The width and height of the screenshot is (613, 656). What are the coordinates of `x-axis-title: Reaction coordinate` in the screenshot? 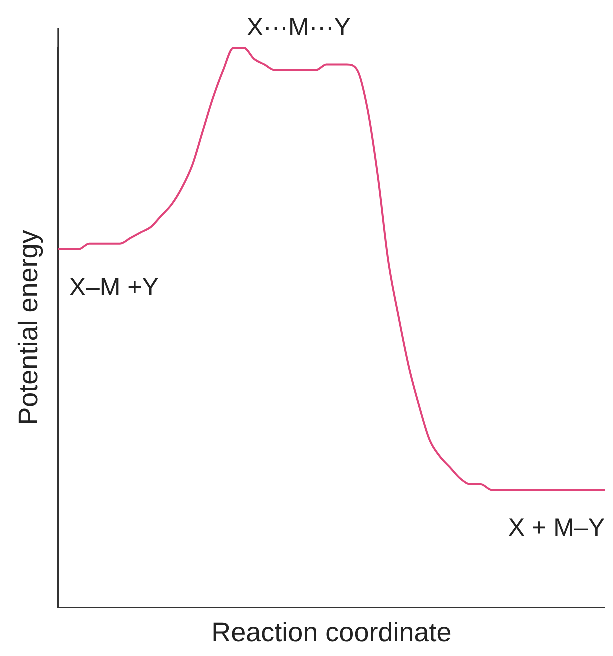 It's located at (332, 632).